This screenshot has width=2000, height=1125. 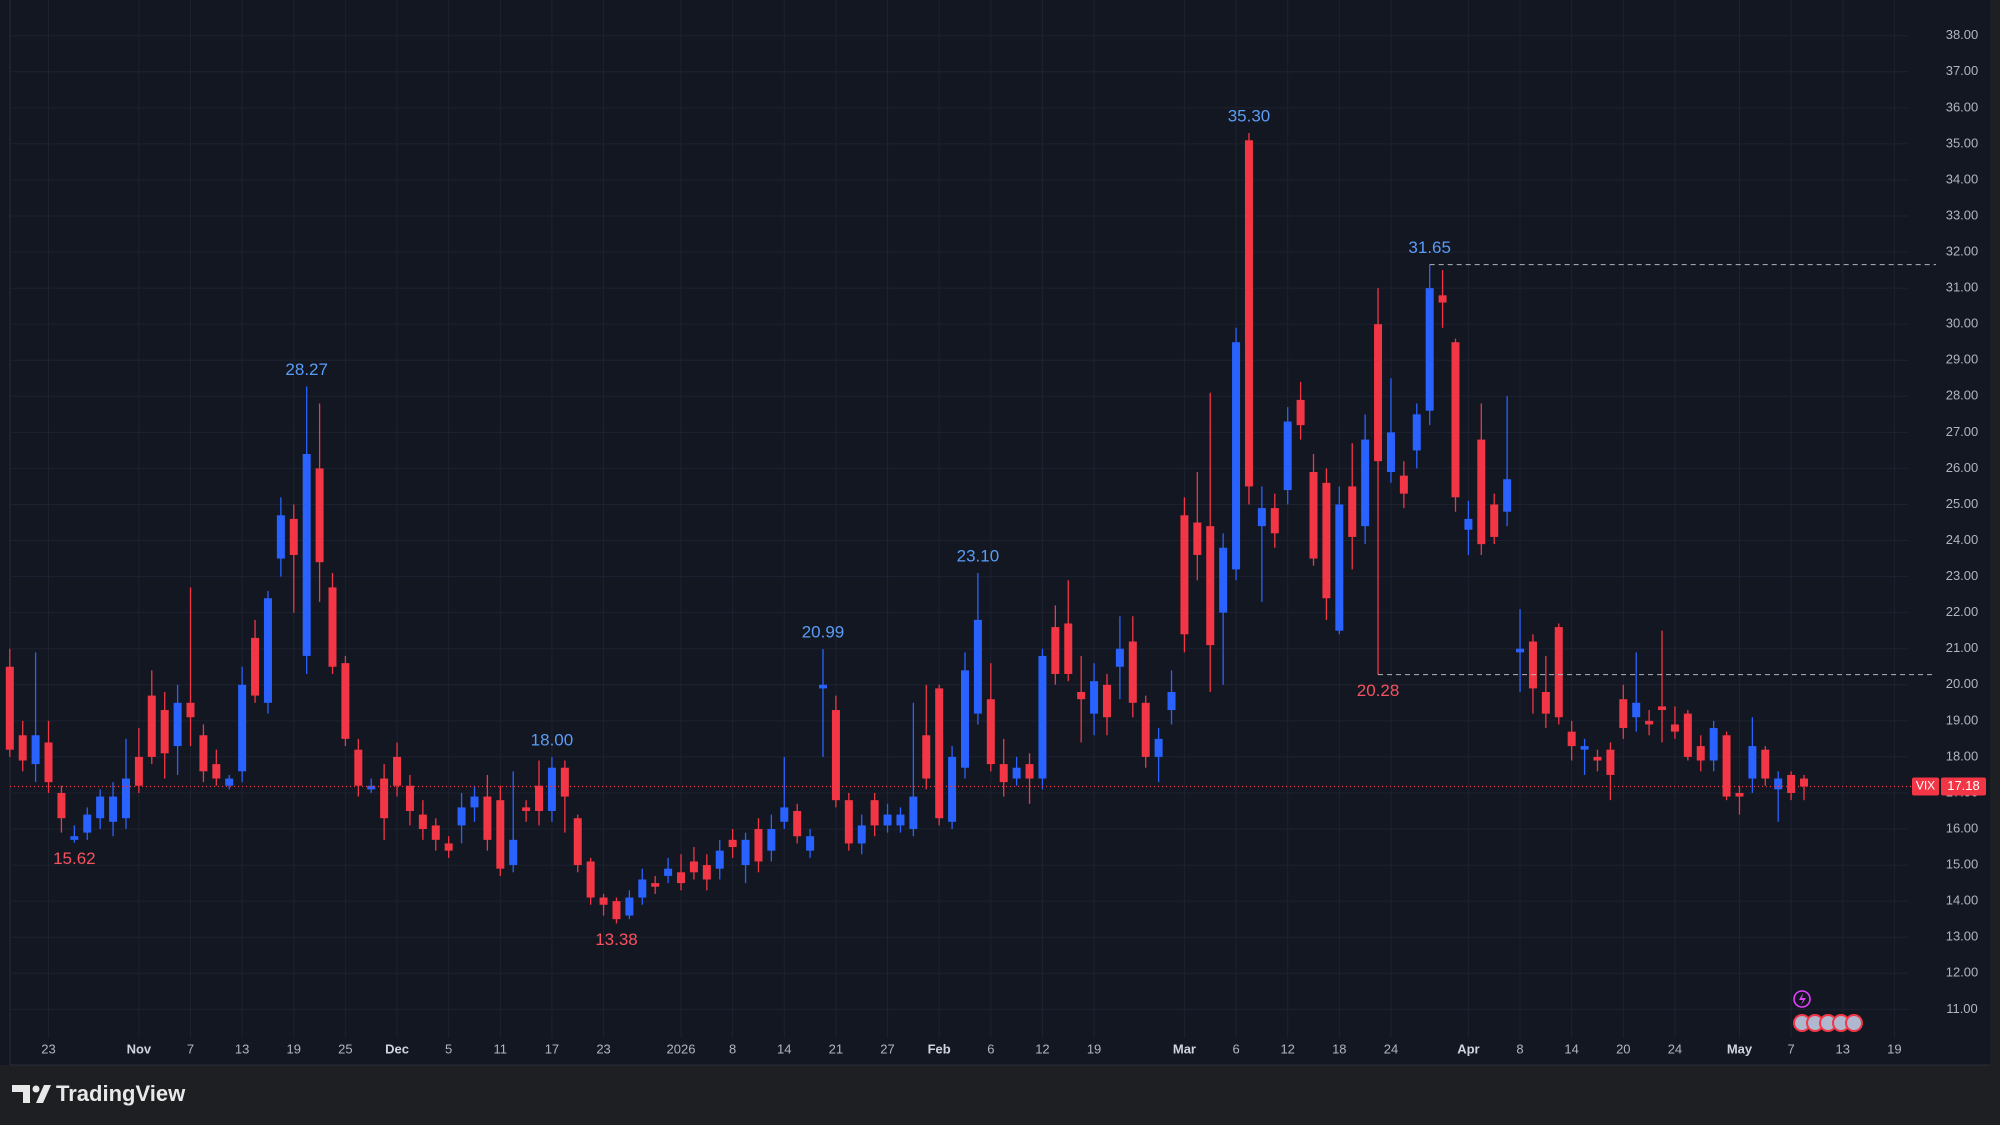 I want to click on brand-logo: TradingView, so click(x=99, y=1093).